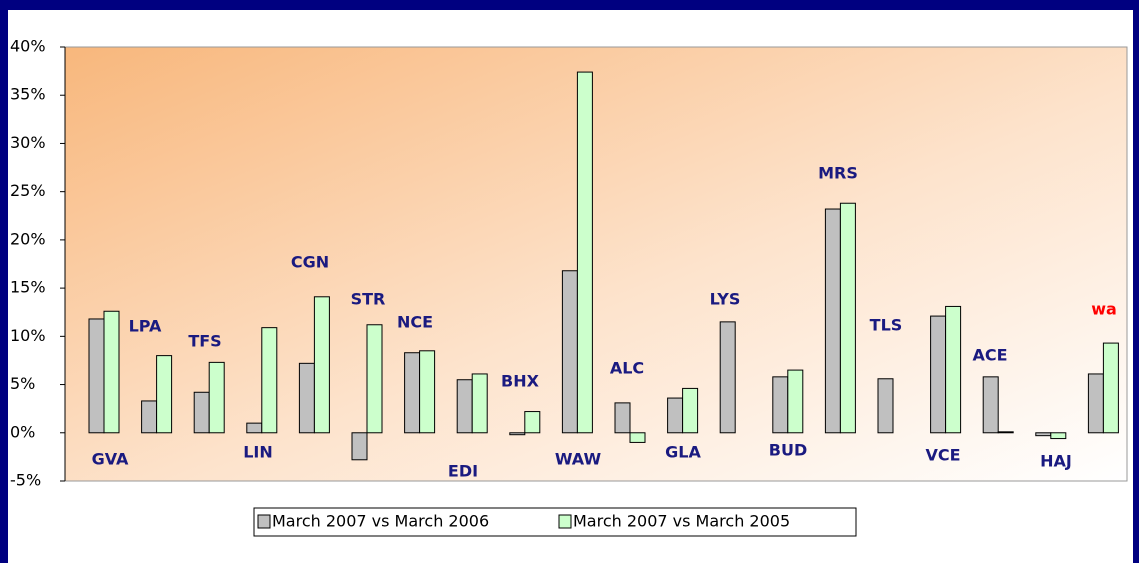 The width and height of the screenshot is (1139, 563). Describe the element at coordinates (28, 287) in the screenshot. I see `y-tick-label: 15%` at that location.